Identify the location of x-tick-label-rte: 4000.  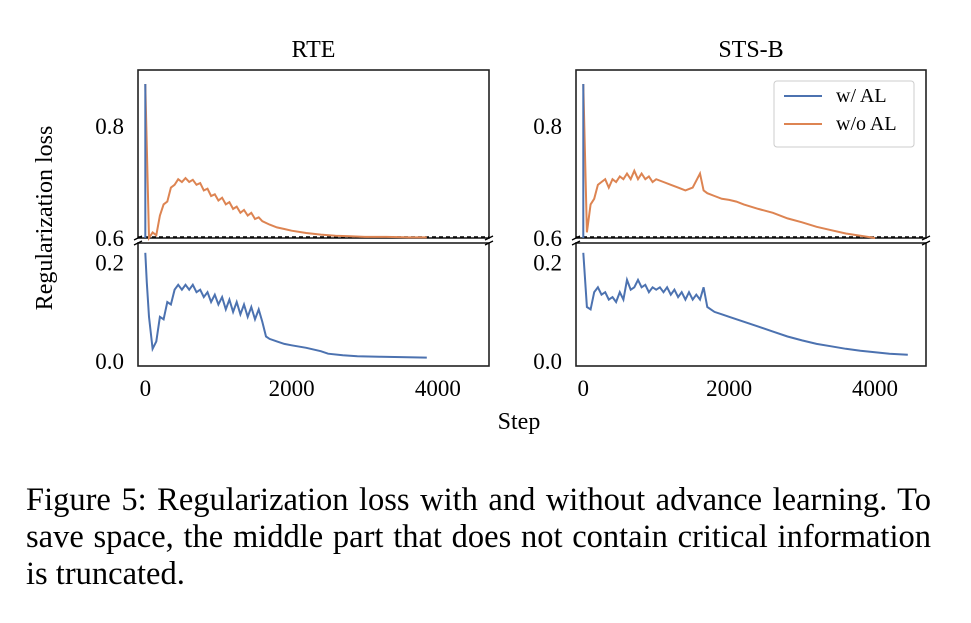
(438, 388).